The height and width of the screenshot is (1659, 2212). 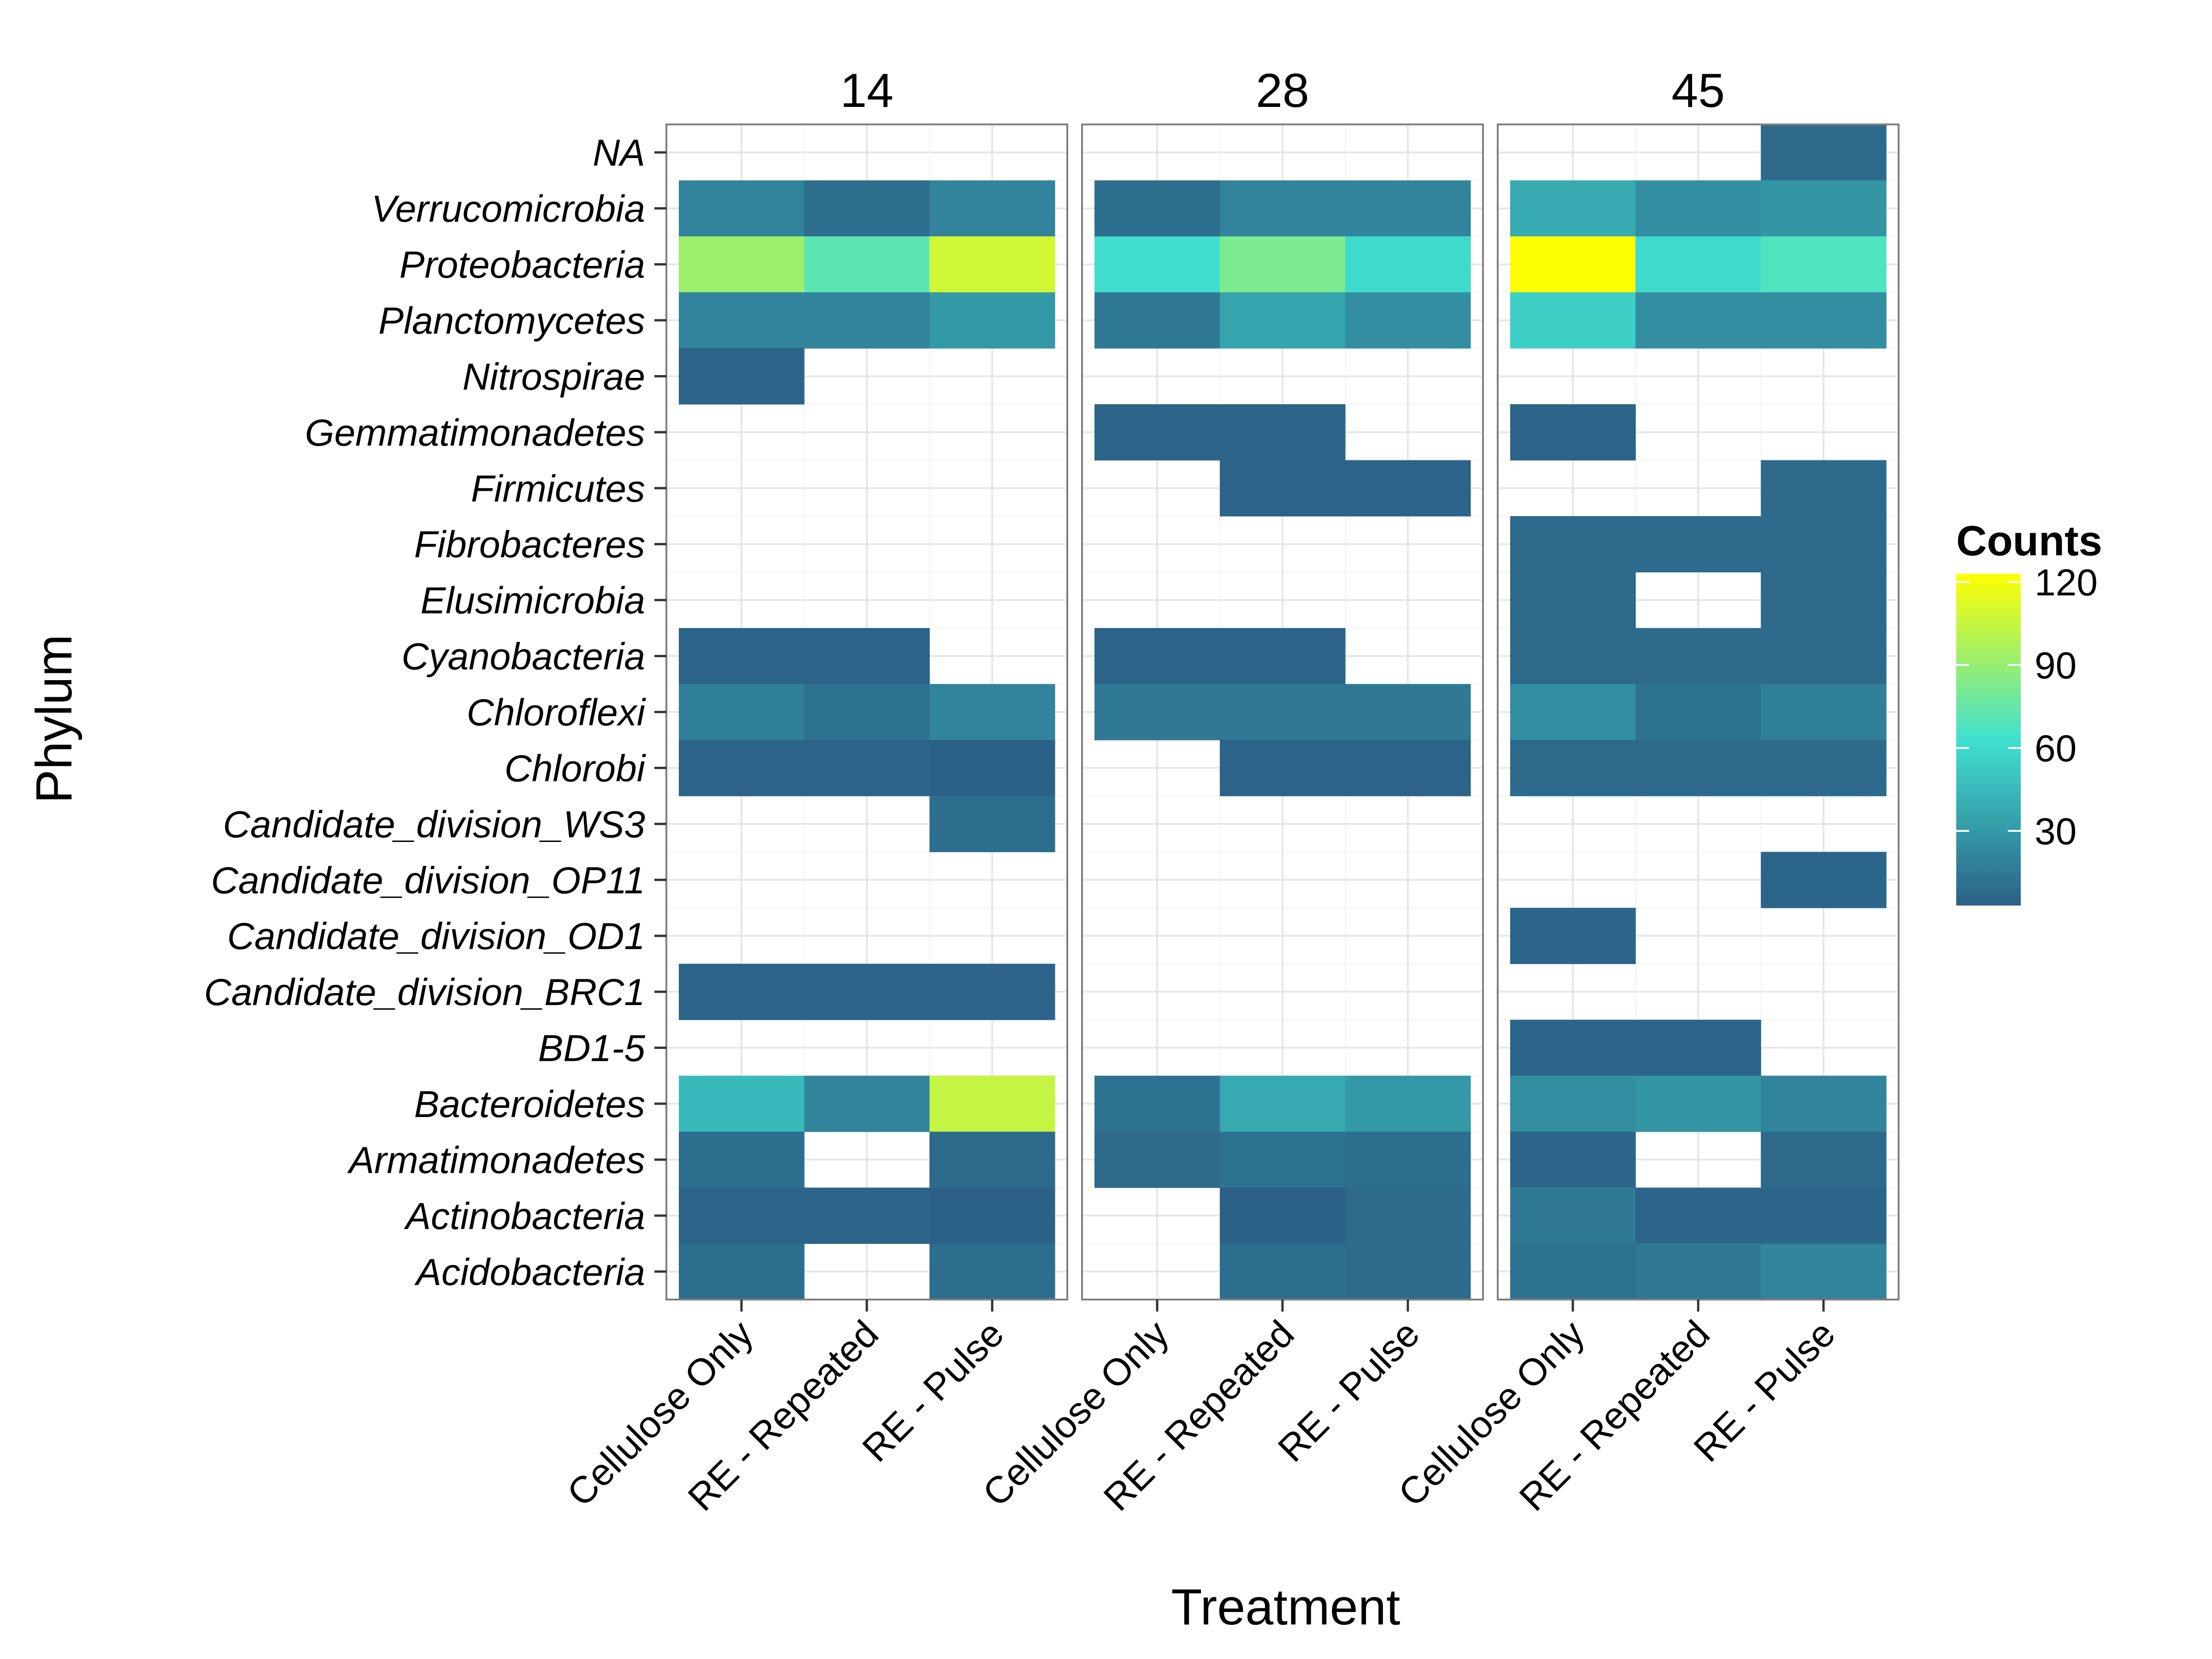 I want to click on legend-label: 60, so click(x=2056, y=749).